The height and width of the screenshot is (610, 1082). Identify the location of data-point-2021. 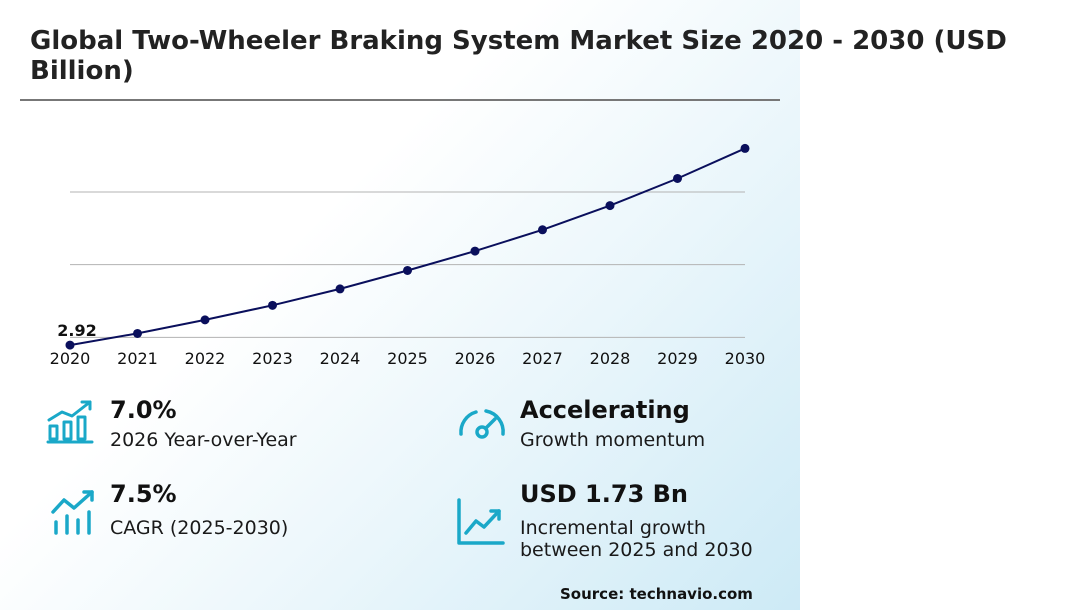
(137, 333).